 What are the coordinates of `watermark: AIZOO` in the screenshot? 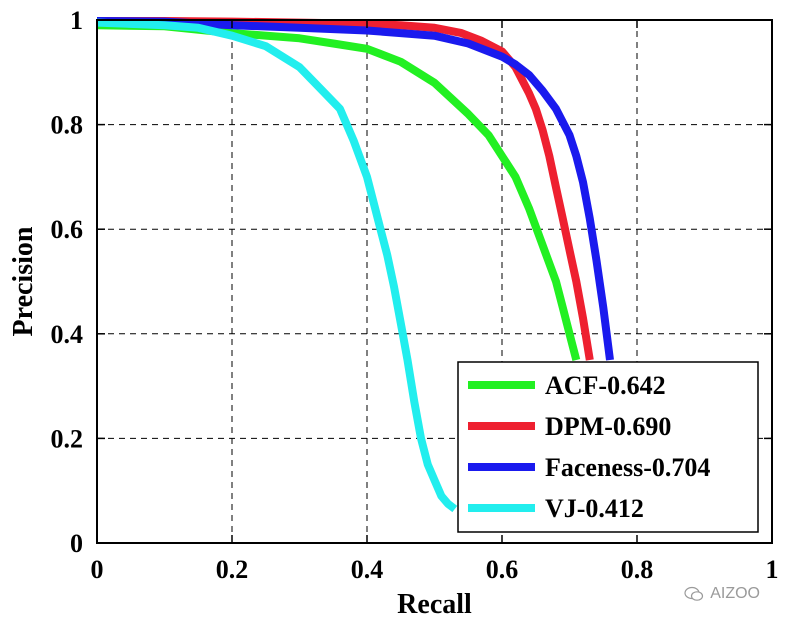 It's located at (722, 594).